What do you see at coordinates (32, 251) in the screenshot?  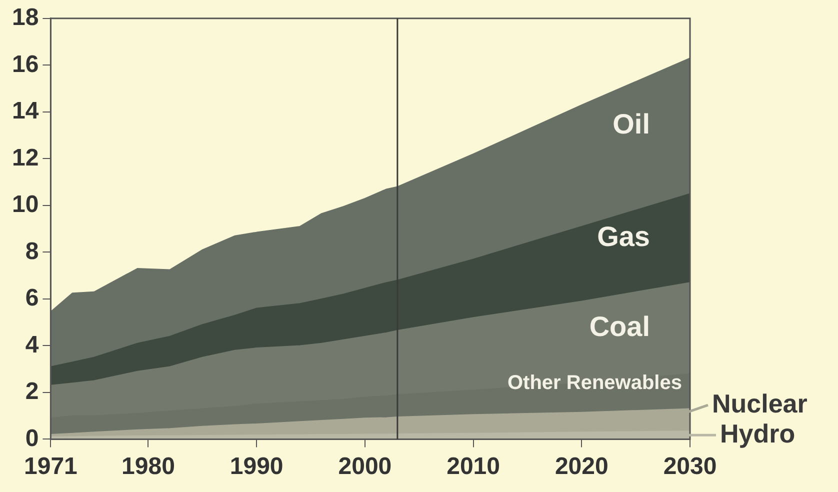 I see `y-tick-label: 8` at bounding box center [32, 251].